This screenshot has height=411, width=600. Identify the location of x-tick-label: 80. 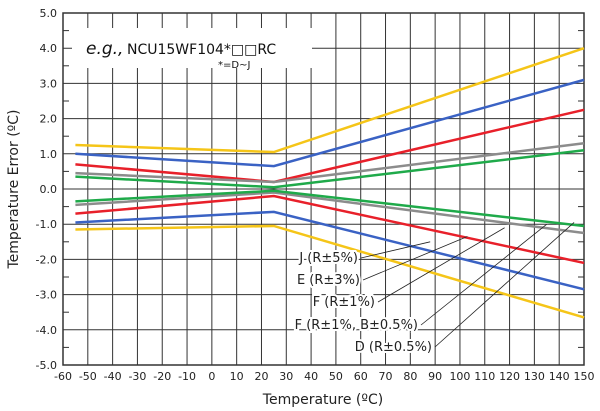
(410, 376).